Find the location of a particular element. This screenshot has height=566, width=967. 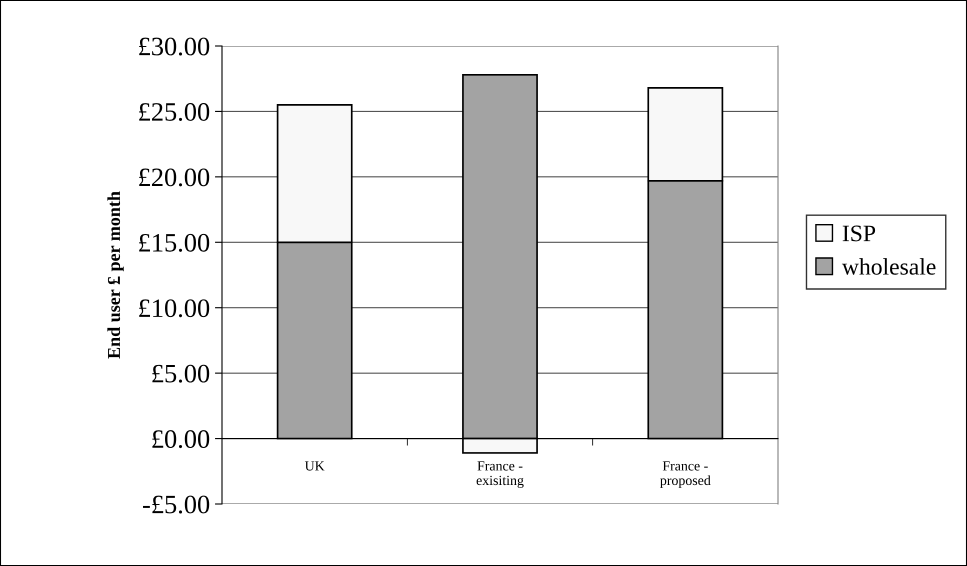

y-axis-title: End user £ per month is located at coordinates (115, 275).